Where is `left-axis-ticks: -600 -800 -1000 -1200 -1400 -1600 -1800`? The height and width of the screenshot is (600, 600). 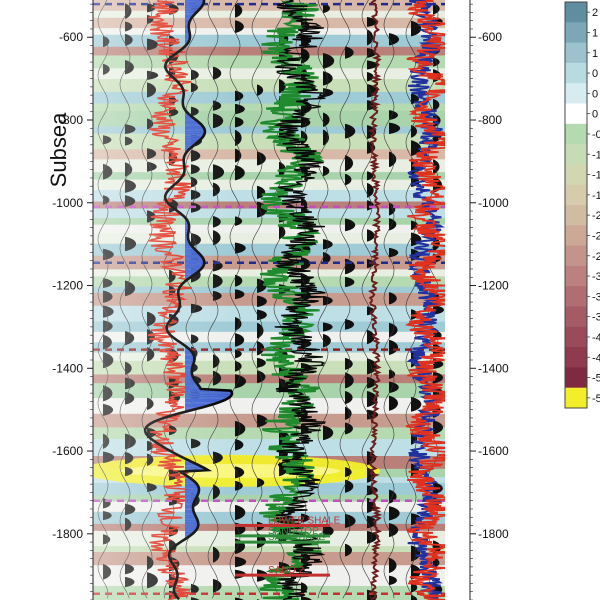
left-axis-ticks: -600 -800 -1000 -1200 -1400 -1600 -1800 is located at coordinates (72, 301).